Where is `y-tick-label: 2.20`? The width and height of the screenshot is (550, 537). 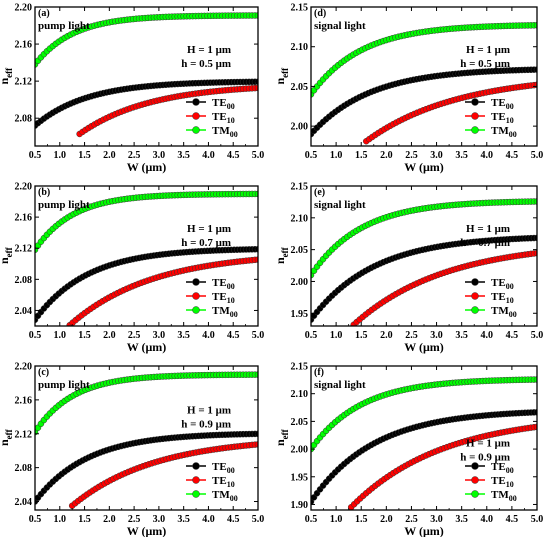 y-tick-label: 2.20 is located at coordinates (24, 8).